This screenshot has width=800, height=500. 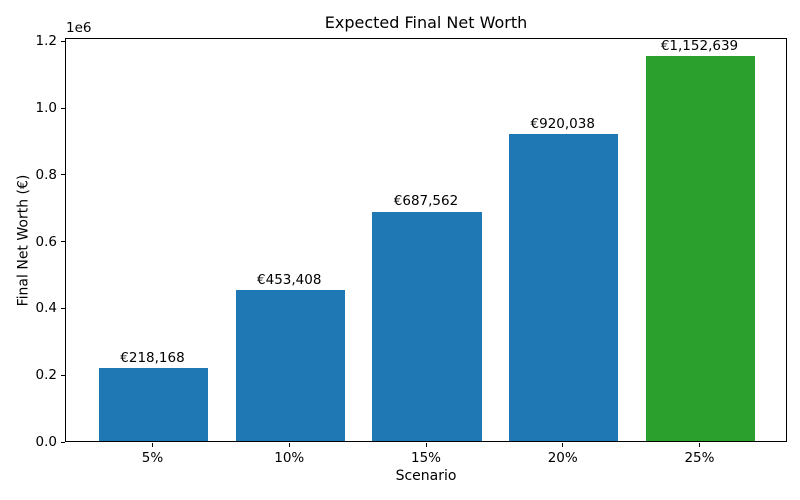 What do you see at coordinates (426, 476) in the screenshot?
I see `x-axis-label: Scenario` at bounding box center [426, 476].